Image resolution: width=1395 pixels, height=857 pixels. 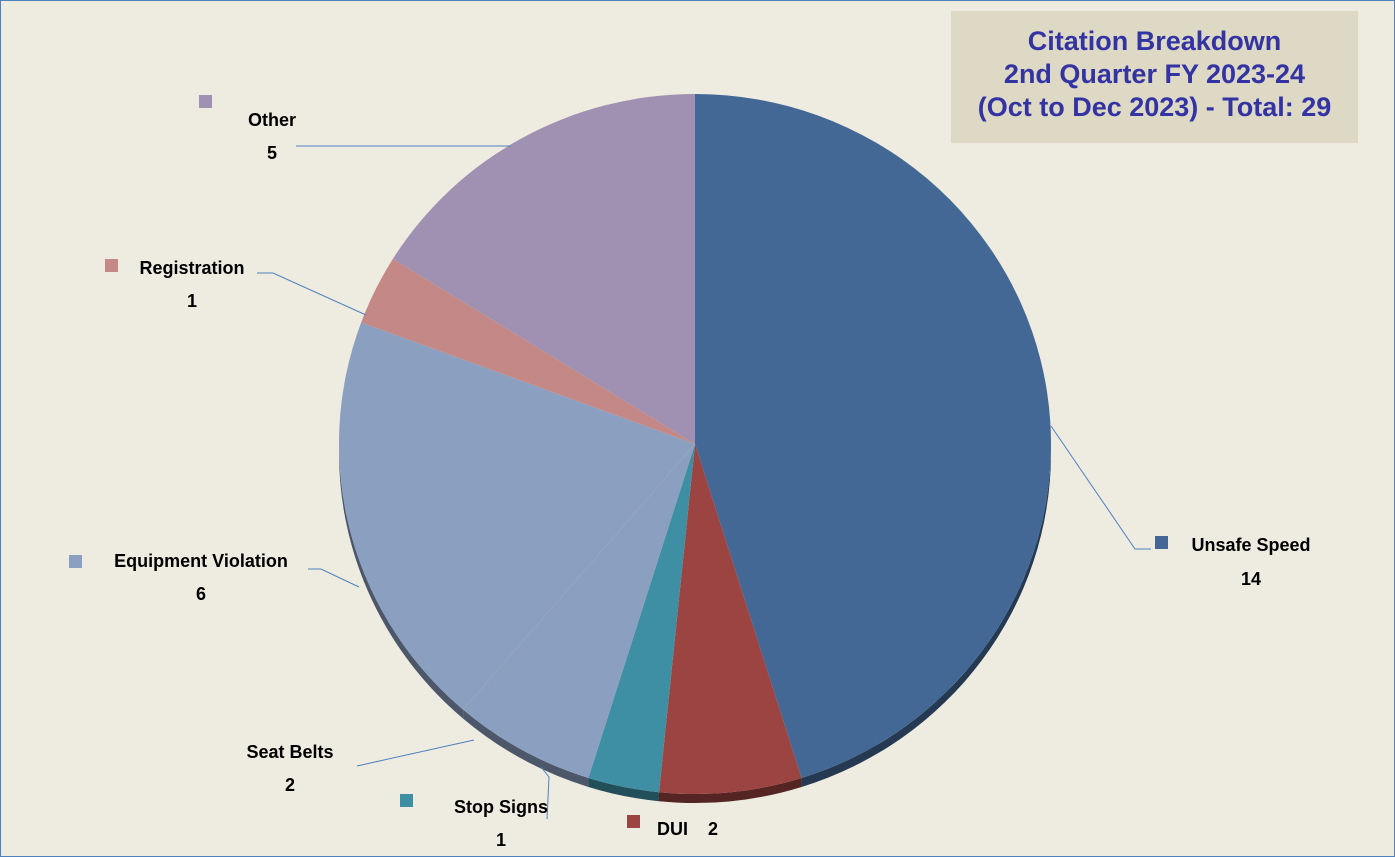 I want to click on slice-edge-equipment-violation, so click(x=401, y=581).